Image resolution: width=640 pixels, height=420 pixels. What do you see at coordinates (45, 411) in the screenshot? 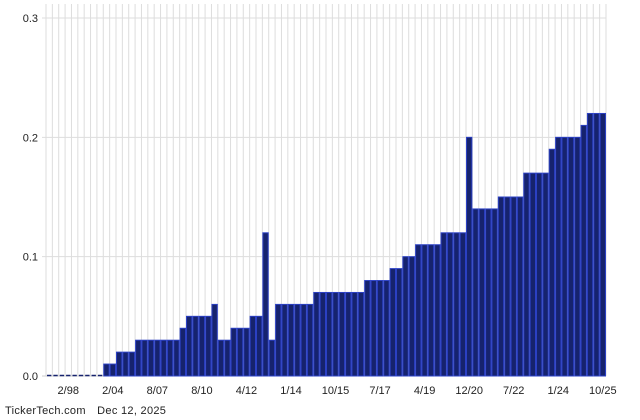
I see `source-label: TickerTech.com` at bounding box center [45, 411].